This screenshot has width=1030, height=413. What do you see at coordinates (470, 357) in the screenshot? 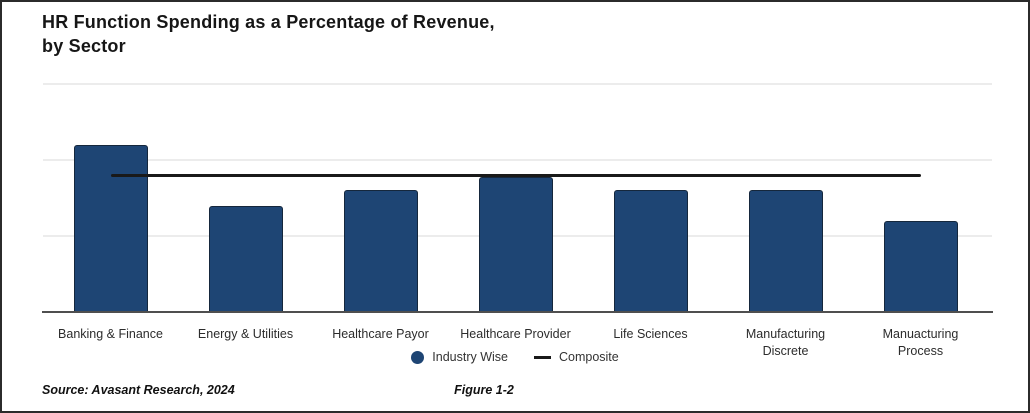
I see `legend-label-industry-wise: Industry Wise` at bounding box center [470, 357].